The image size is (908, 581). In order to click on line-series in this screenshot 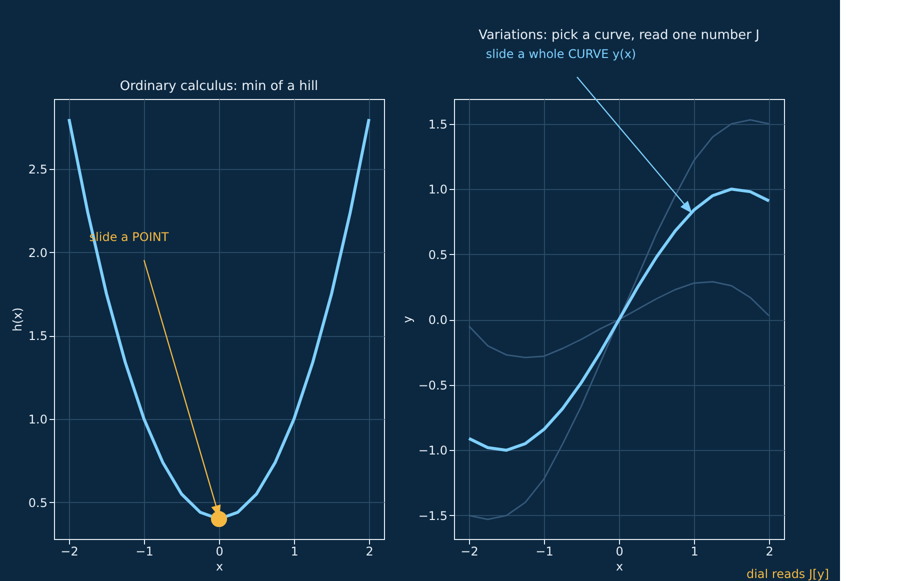, I will do `click(619, 319)`.